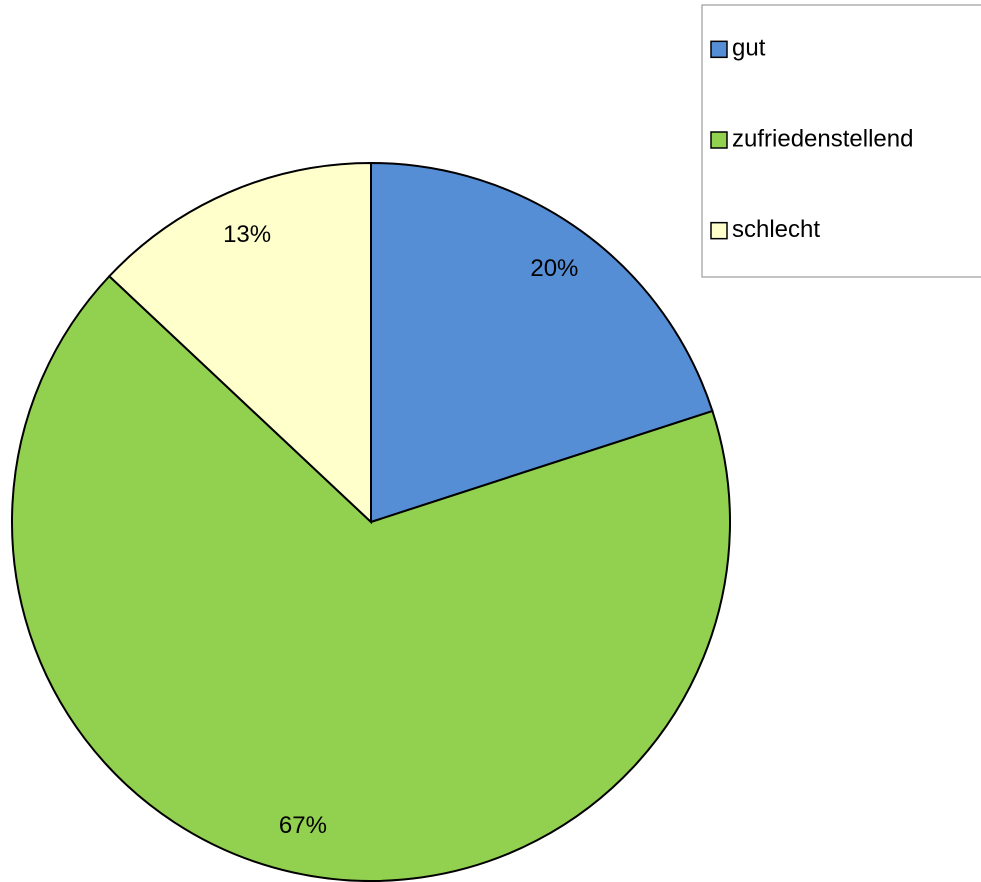 The width and height of the screenshot is (981, 882). Describe the element at coordinates (822, 138) in the screenshot. I see `legend-label: zufriedenstellend` at that location.